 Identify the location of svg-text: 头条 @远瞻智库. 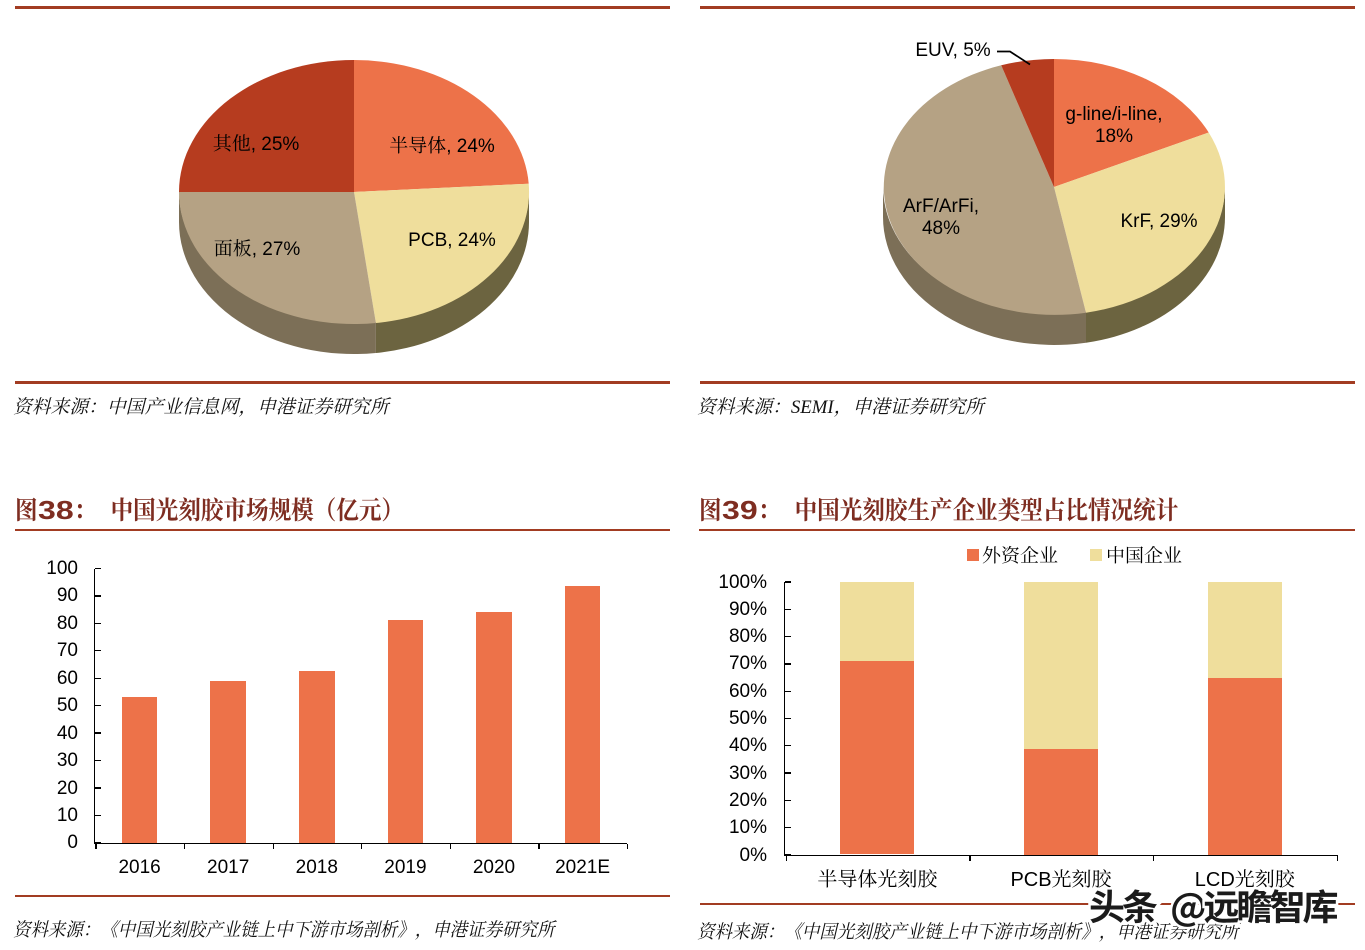
(1213, 905).